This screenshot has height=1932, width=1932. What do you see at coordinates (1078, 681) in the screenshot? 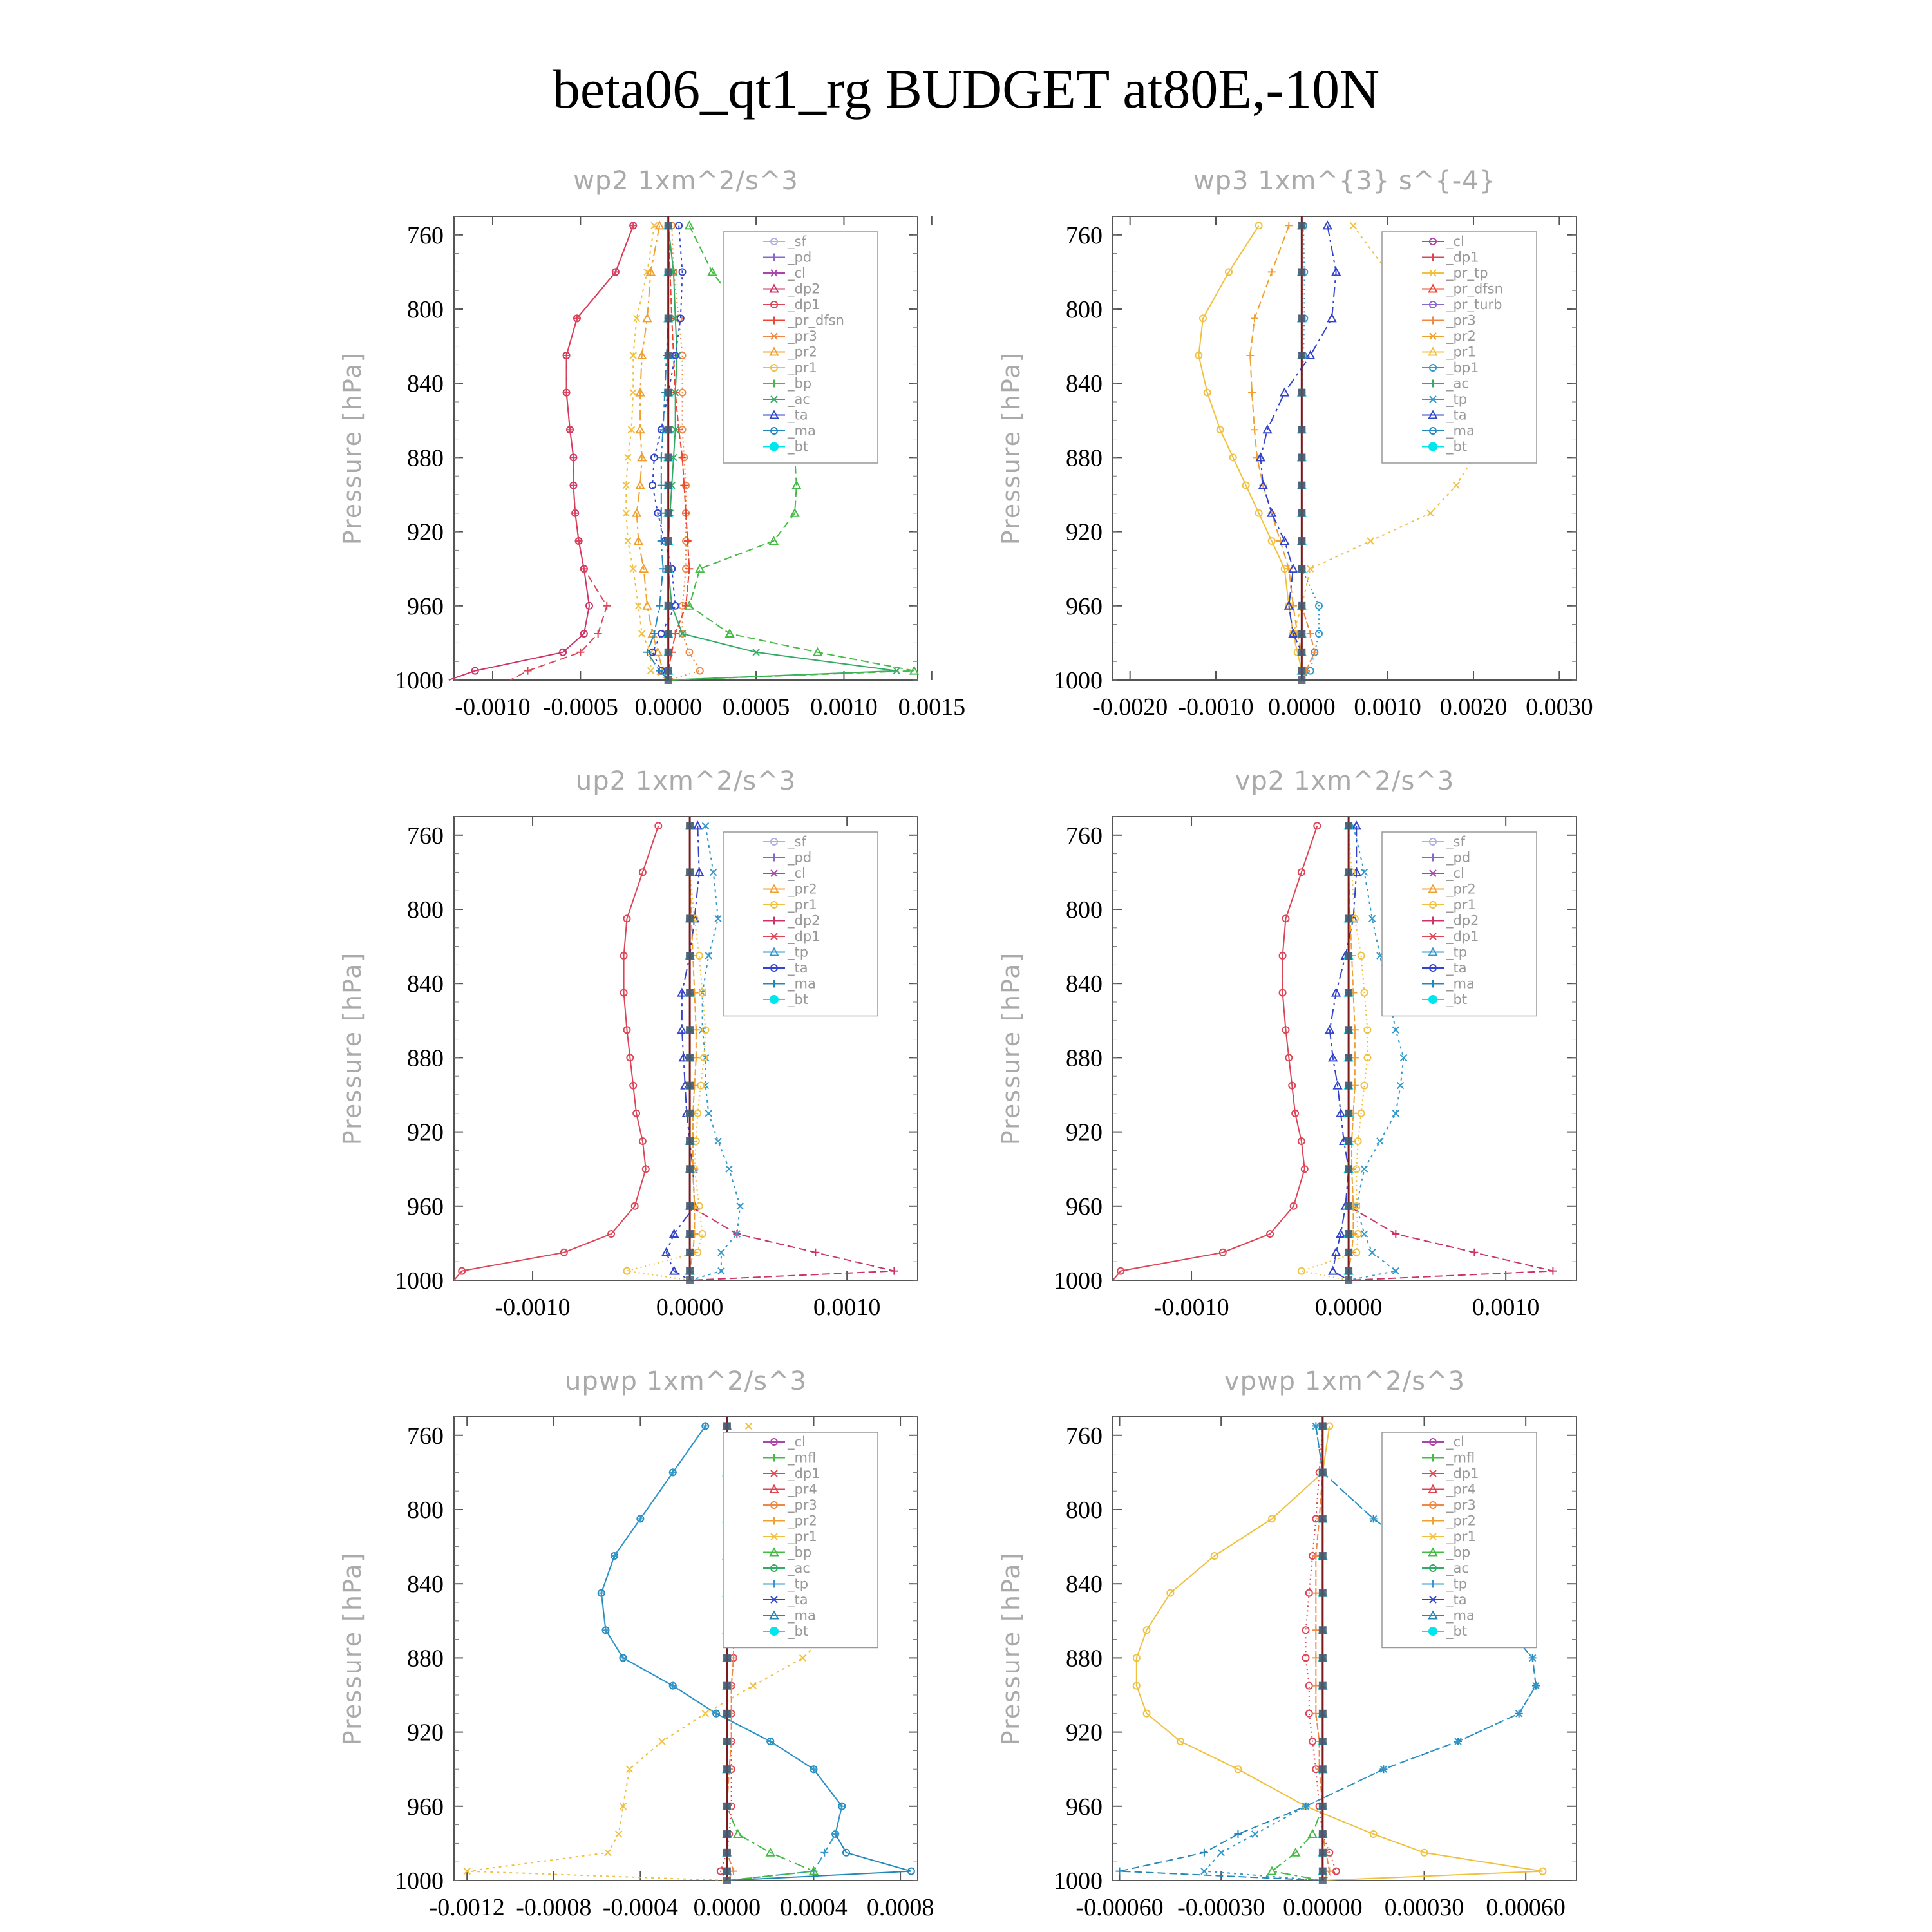
I see `panel-2-ytick-label: 1000` at bounding box center [1078, 681].